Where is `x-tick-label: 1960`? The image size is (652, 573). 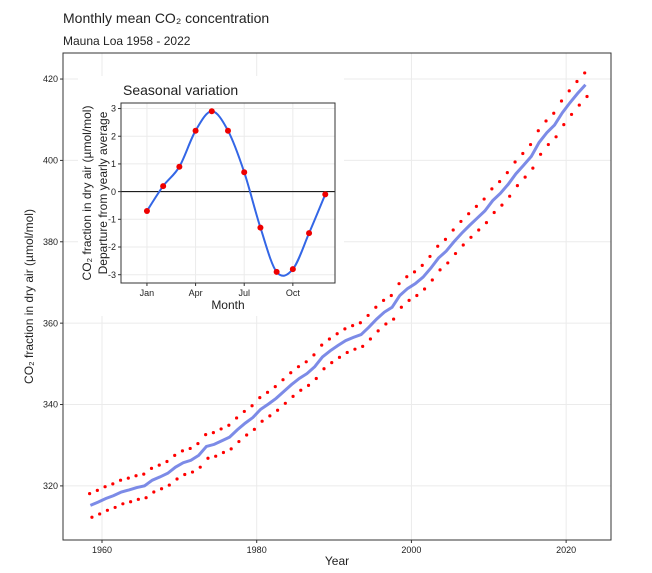 x-tick-label: 1960 is located at coordinates (102, 550).